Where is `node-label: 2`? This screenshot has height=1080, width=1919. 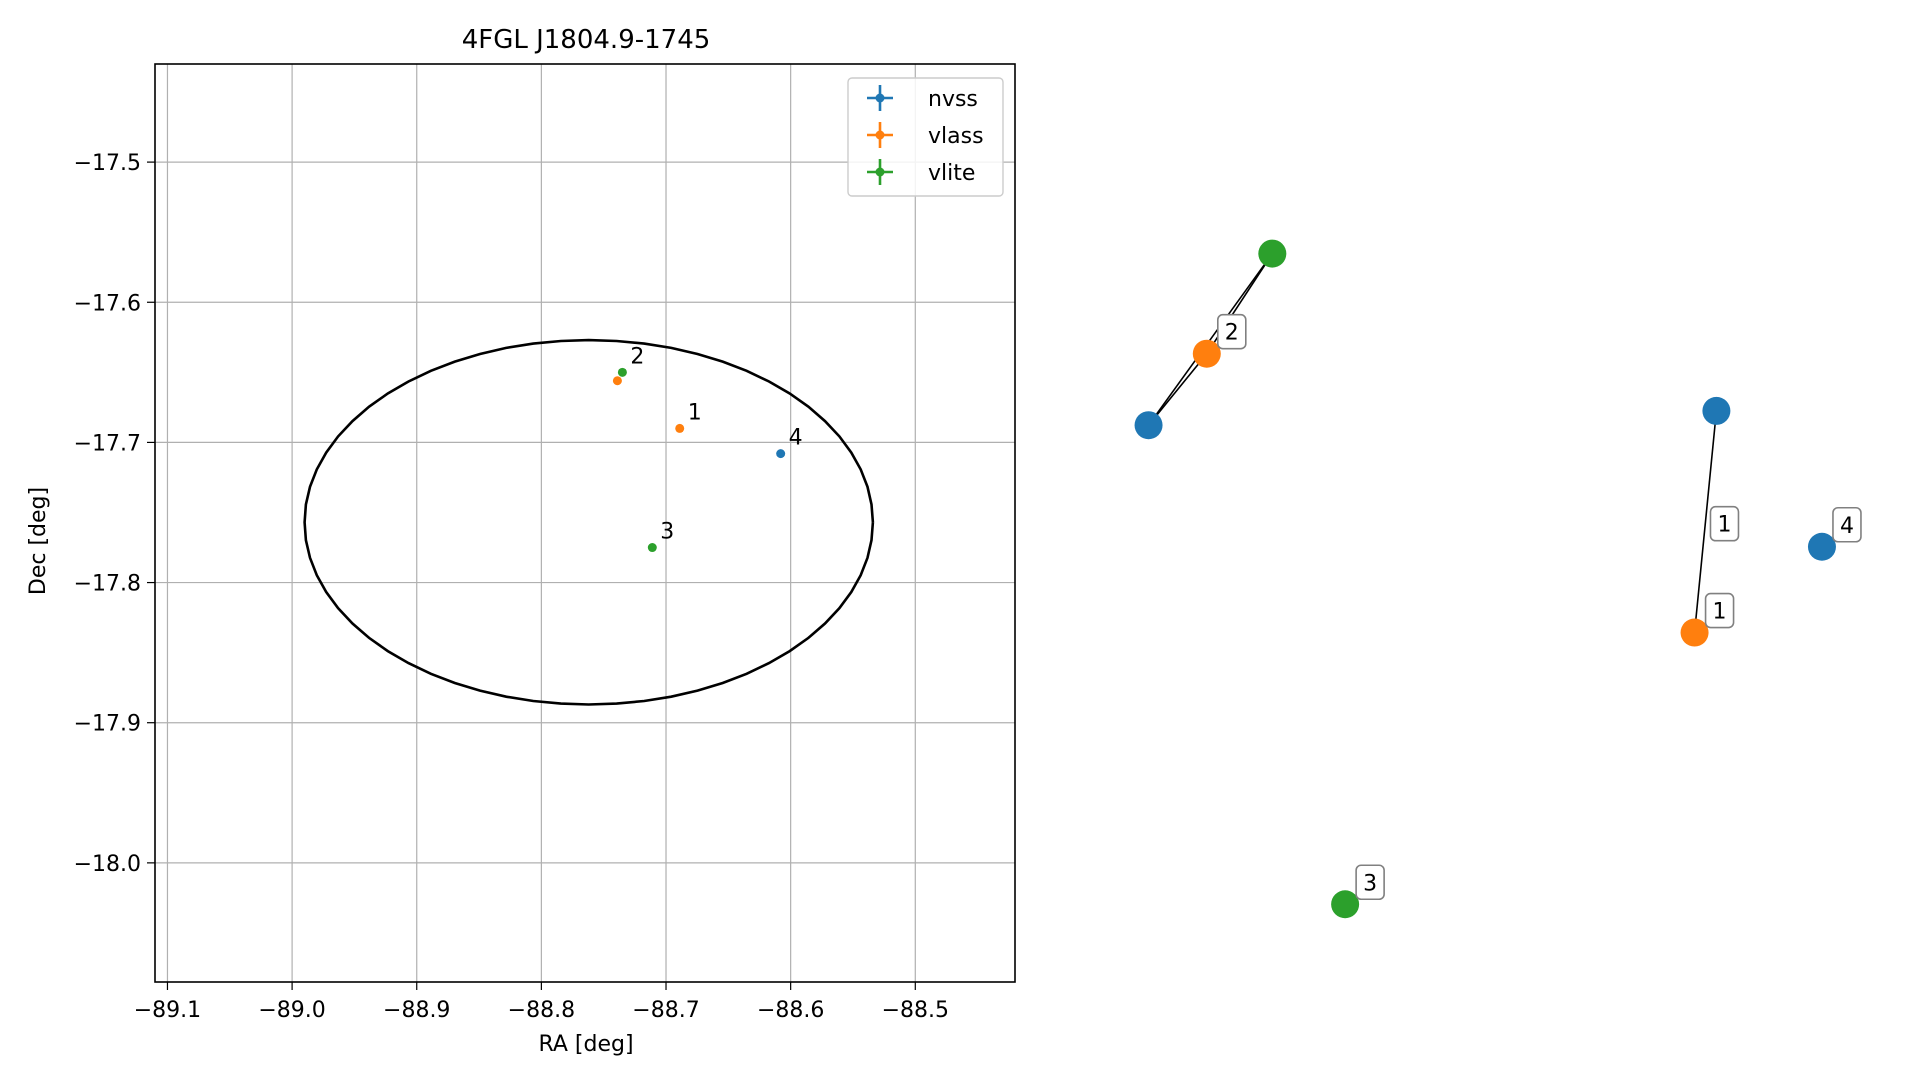
node-label: 2 is located at coordinates (1232, 331).